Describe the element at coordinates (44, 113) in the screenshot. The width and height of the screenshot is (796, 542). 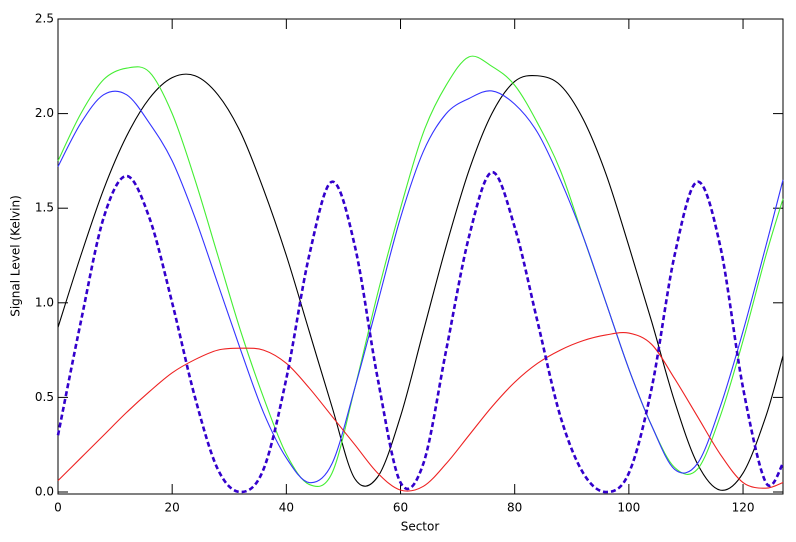
I see `y-tick-label: 2.0` at that location.